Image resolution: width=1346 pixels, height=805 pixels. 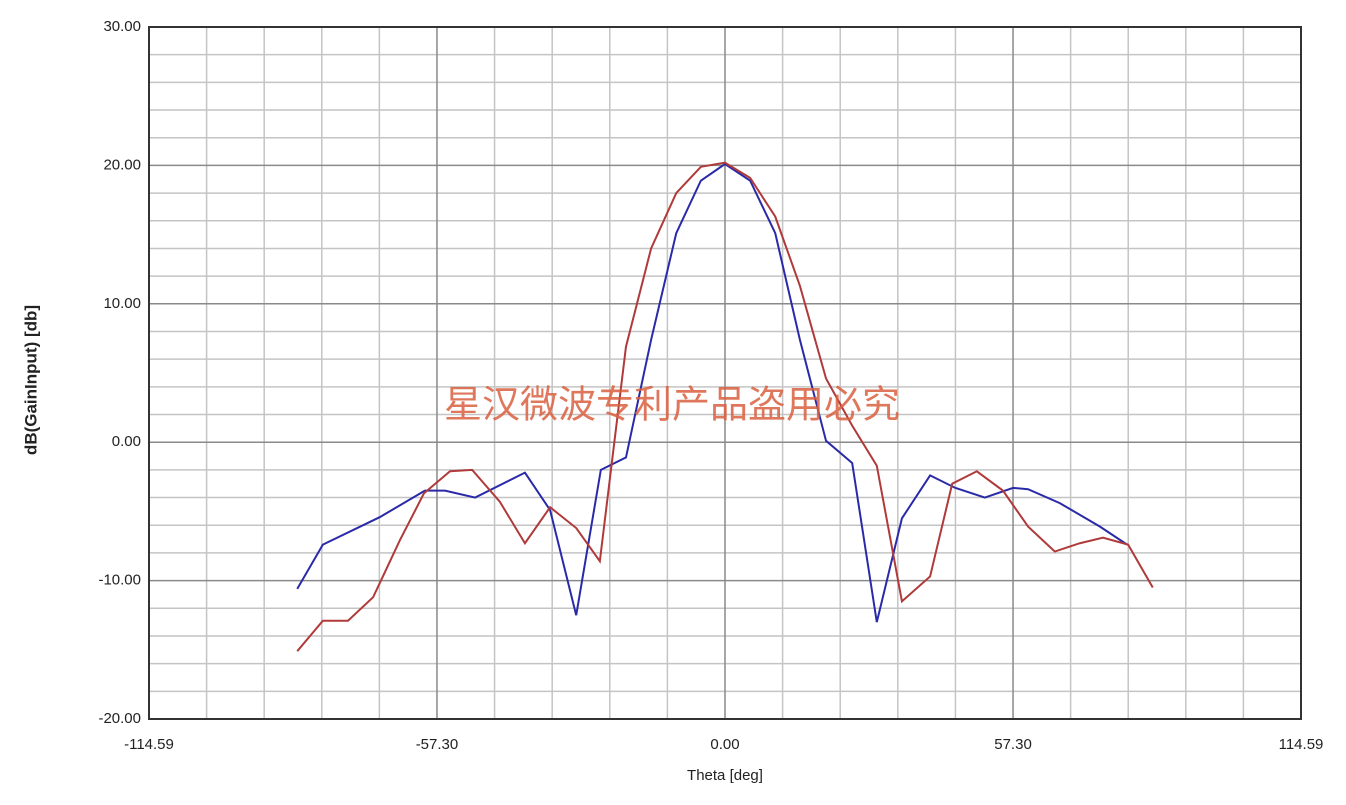 What do you see at coordinates (122, 303) in the screenshot?
I see `y-tick-label: 10.00` at bounding box center [122, 303].